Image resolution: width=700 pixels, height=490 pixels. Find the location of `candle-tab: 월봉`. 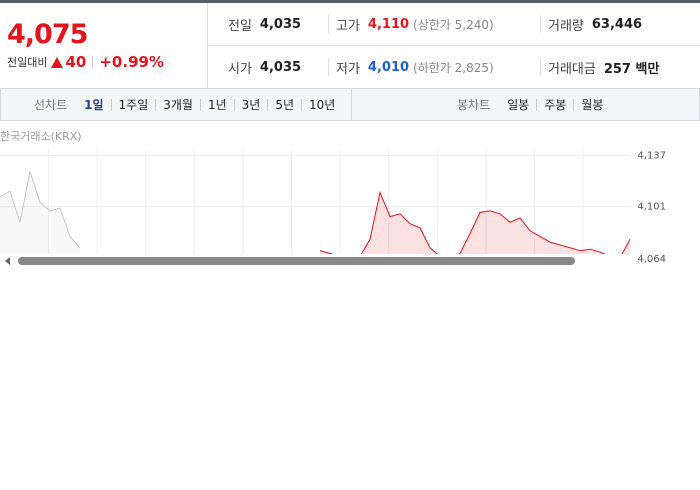

candle-tab: 월봉 is located at coordinates (591, 104).